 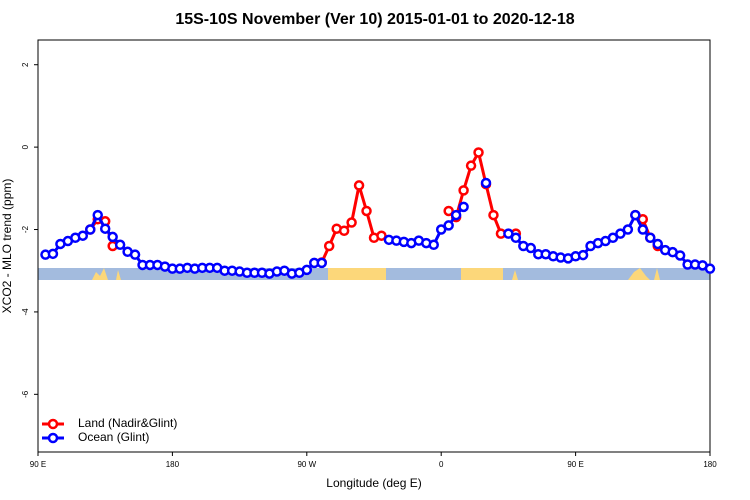 I want to click on y-tick-label: 0, so click(x=25, y=146).